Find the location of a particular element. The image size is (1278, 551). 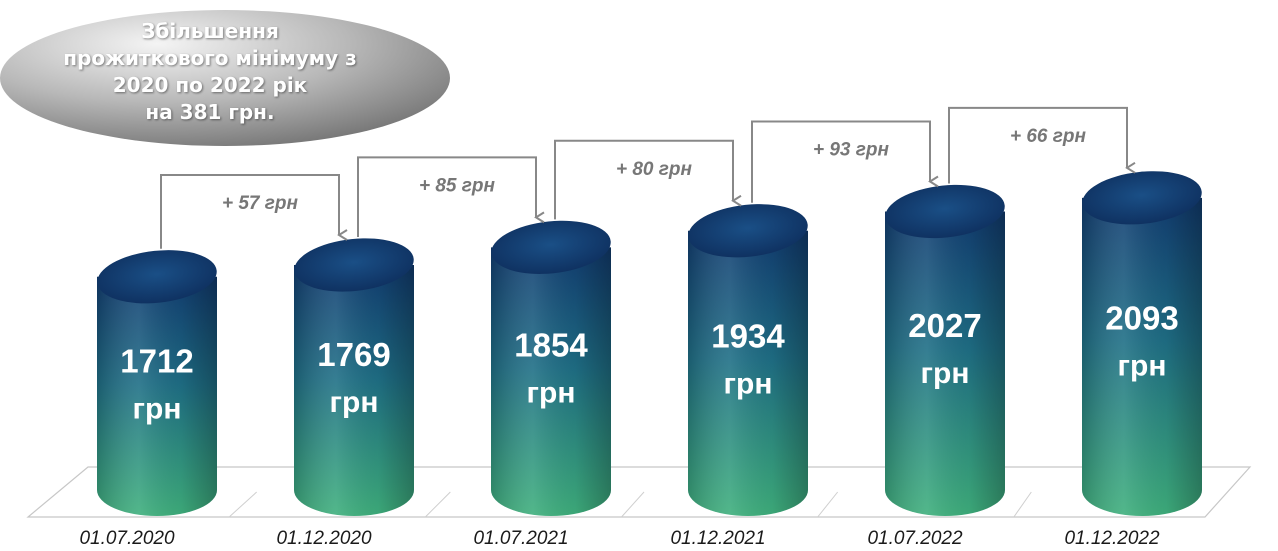

bar-value-label: 1769 is located at coordinates (353, 354).